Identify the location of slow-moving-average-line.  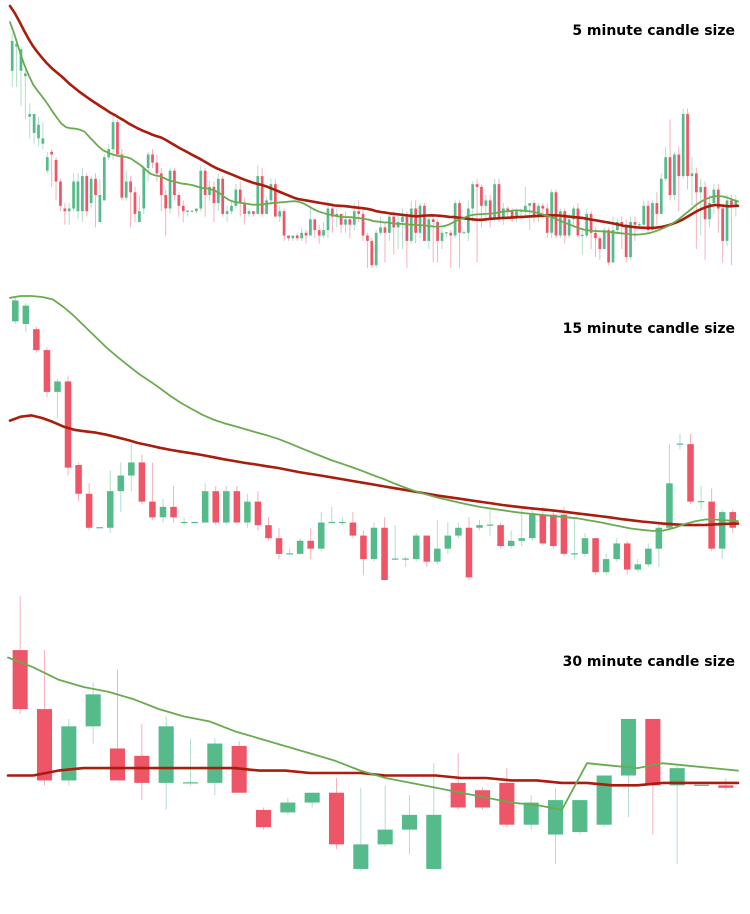
(374, 470).